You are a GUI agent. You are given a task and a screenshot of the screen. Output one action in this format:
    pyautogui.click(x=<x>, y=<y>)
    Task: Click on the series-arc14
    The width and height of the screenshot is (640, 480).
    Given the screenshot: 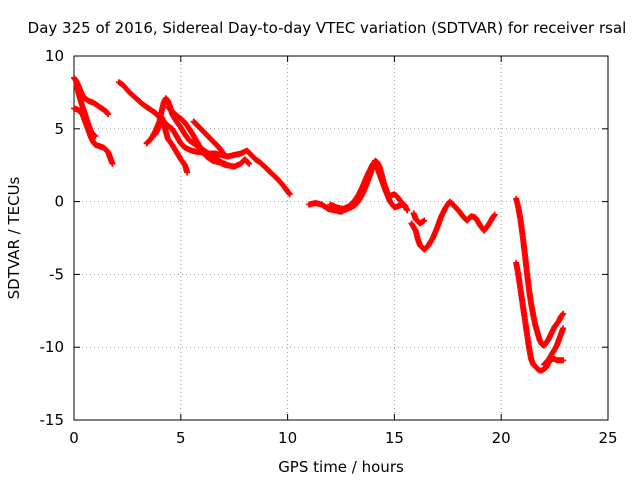 What is the action you would take?
    pyautogui.click(x=540, y=316)
    